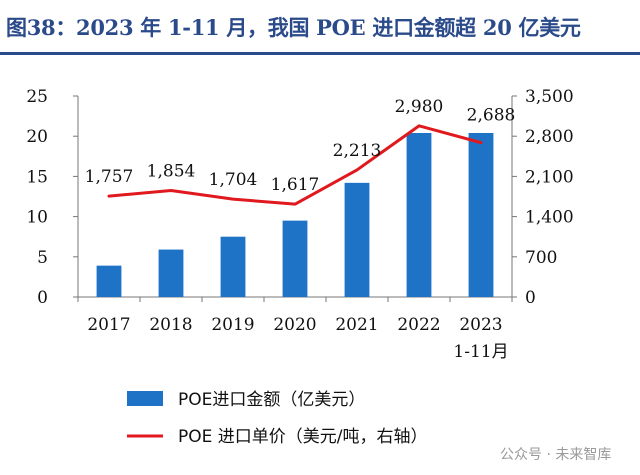 This screenshot has width=640, height=475. Describe the element at coordinates (549, 218) in the screenshot. I see `right-tick-label: 1,400` at that location.